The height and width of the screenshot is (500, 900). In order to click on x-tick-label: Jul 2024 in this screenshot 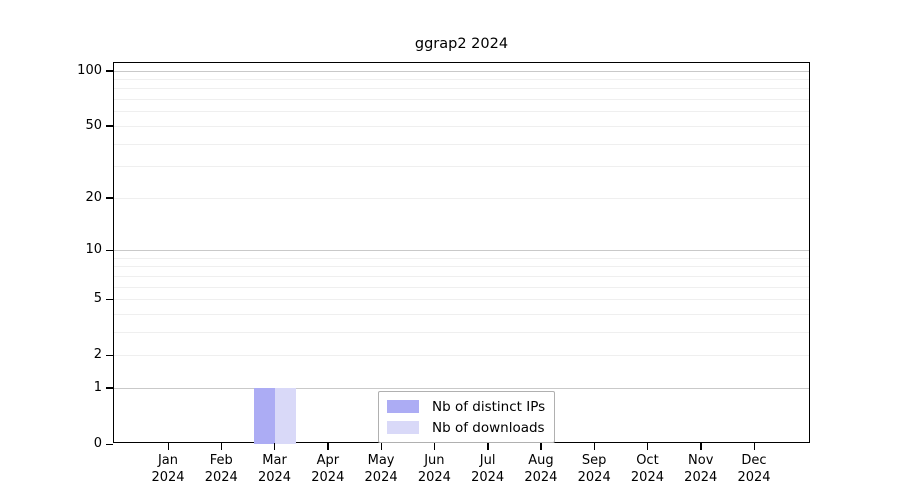, I will do `click(488, 469)`.